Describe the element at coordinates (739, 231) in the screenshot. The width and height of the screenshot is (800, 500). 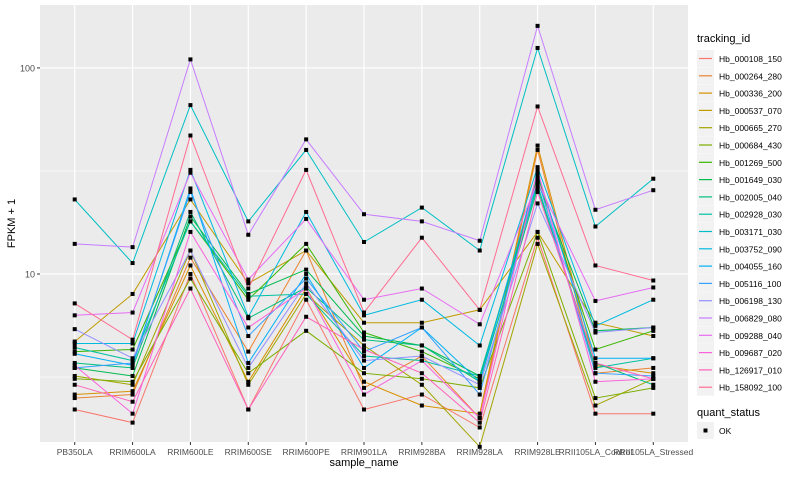
I see `legend-item: Hb_003171_030` at that location.